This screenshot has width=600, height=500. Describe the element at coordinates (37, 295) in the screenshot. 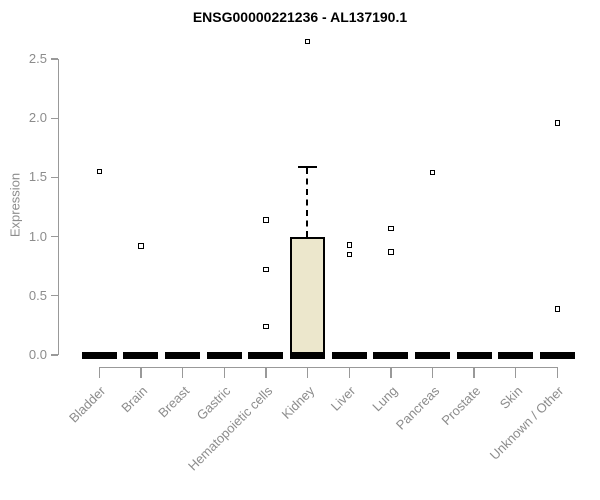

I see `y-tick-label: 0.5` at that location.